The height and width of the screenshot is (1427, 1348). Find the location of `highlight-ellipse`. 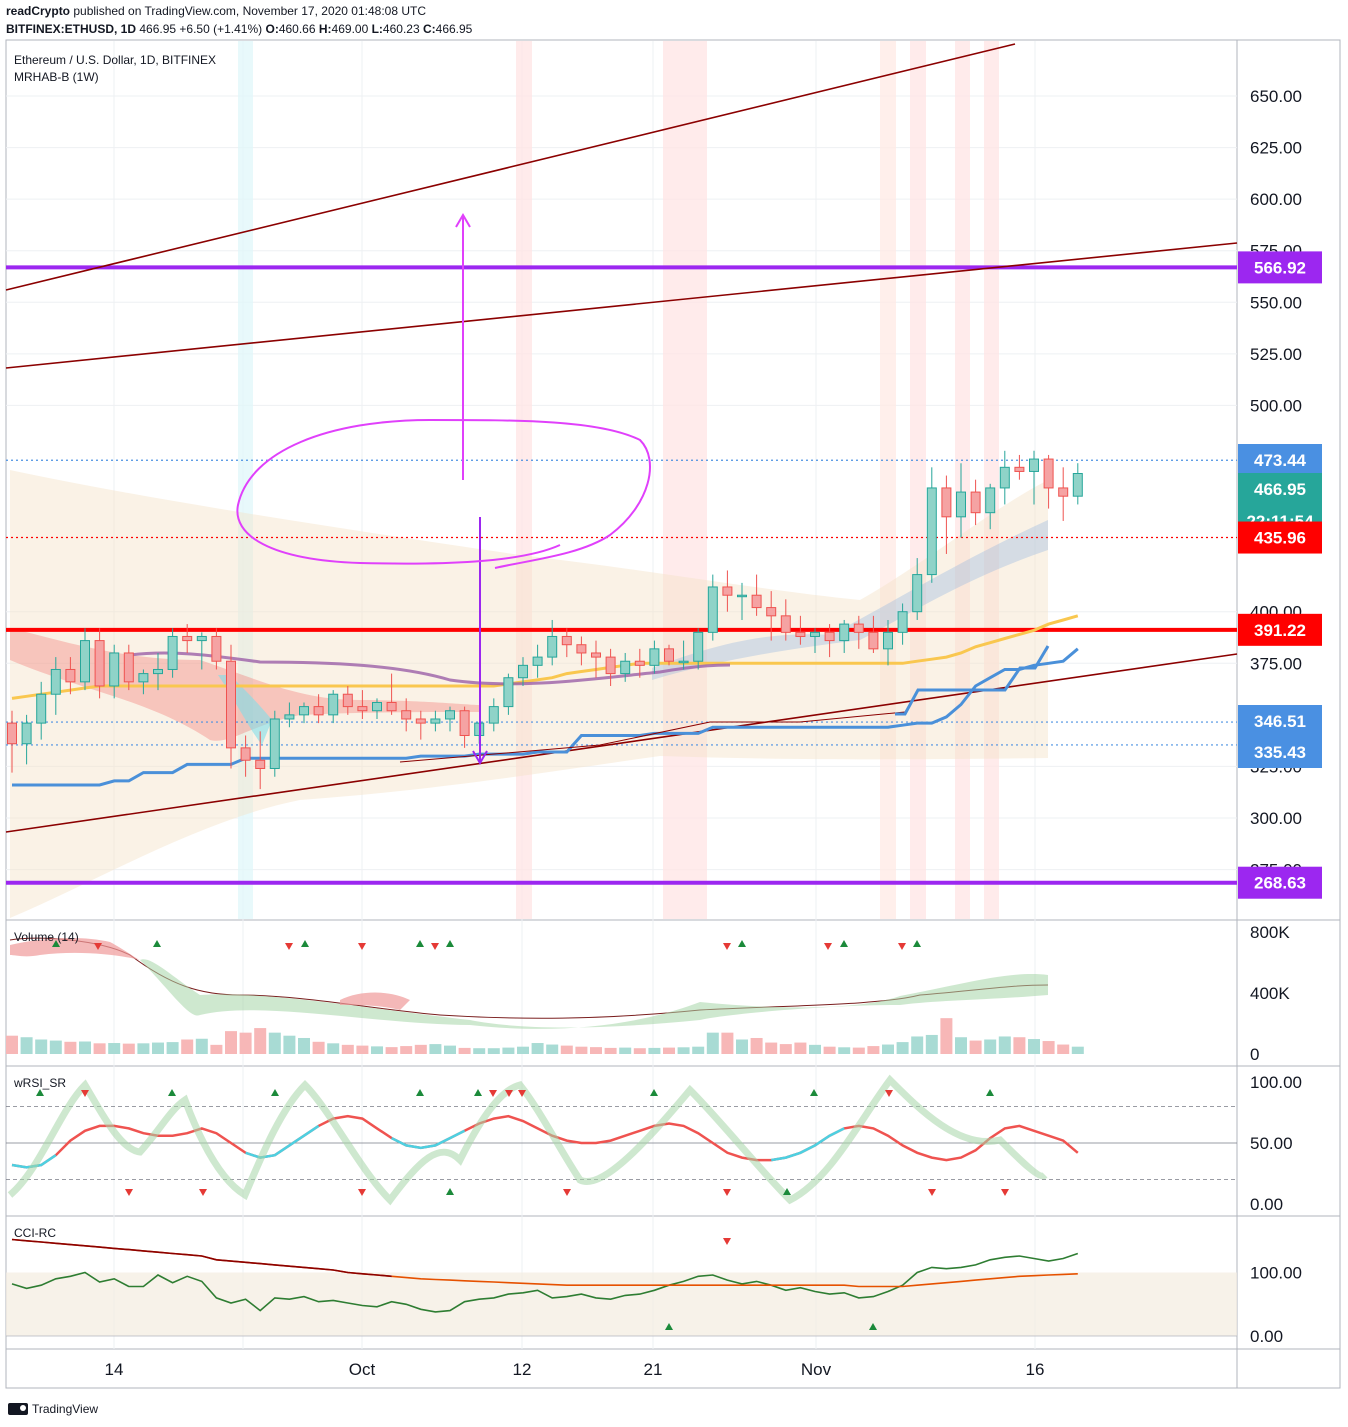

highlight-ellipse is located at coordinates (443, 493).